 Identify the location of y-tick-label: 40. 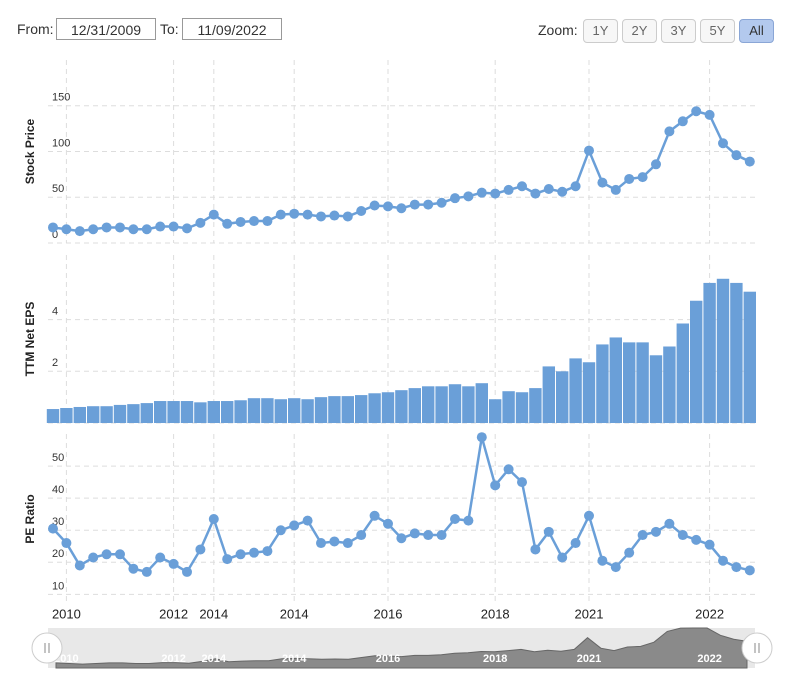
(58, 490).